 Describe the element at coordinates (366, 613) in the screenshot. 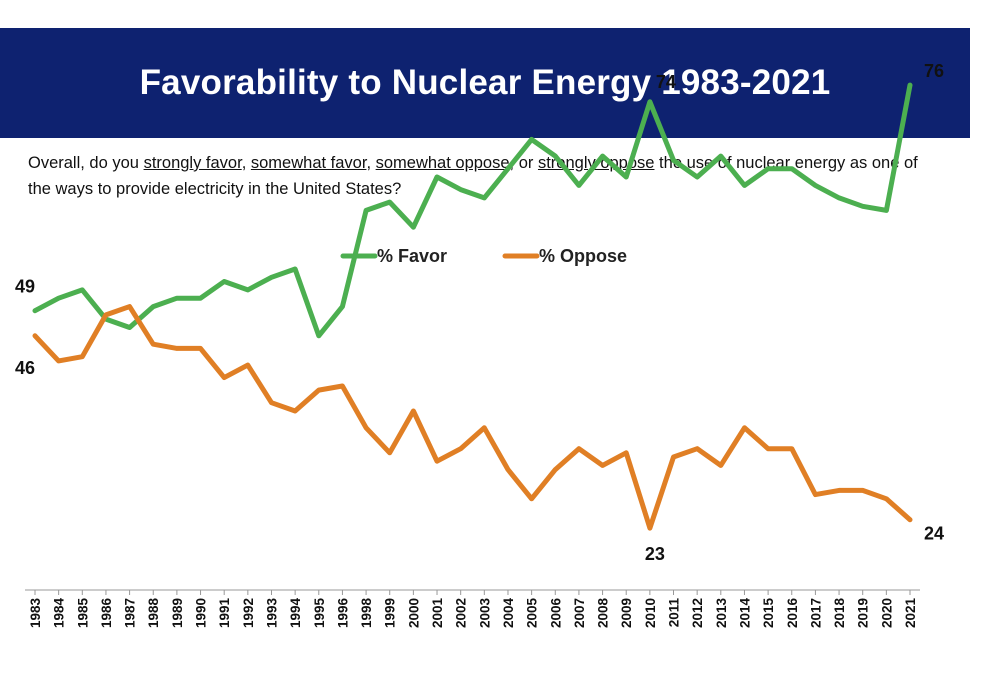

I see `x-tick-label-1998: 1998` at that location.